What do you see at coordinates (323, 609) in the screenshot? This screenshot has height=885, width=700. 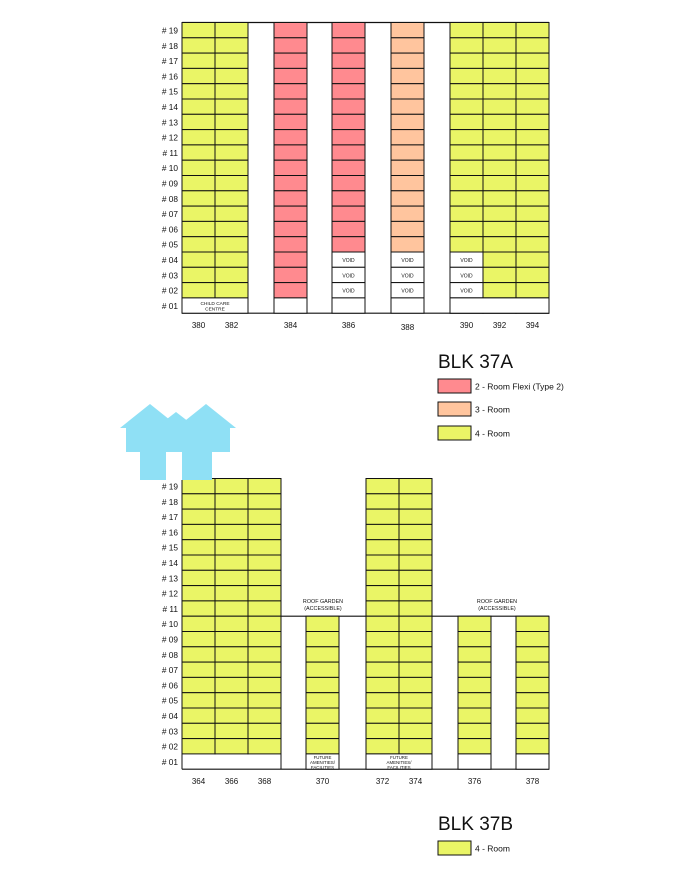 I see `roof-garden-label: (ACCESSIBLE)` at bounding box center [323, 609].